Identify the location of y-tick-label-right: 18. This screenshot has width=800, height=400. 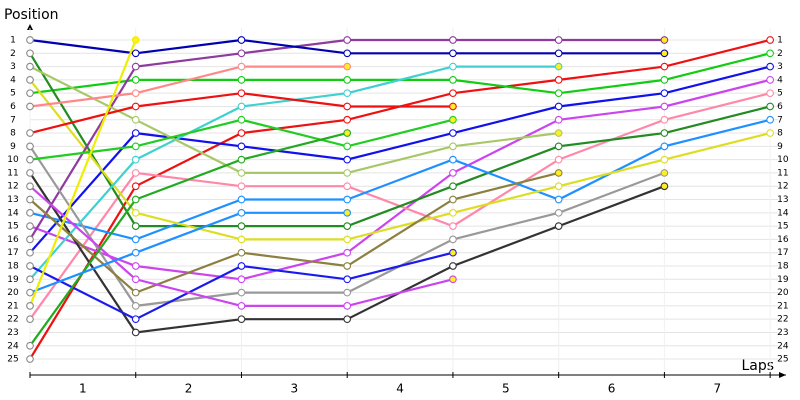
(783, 266).